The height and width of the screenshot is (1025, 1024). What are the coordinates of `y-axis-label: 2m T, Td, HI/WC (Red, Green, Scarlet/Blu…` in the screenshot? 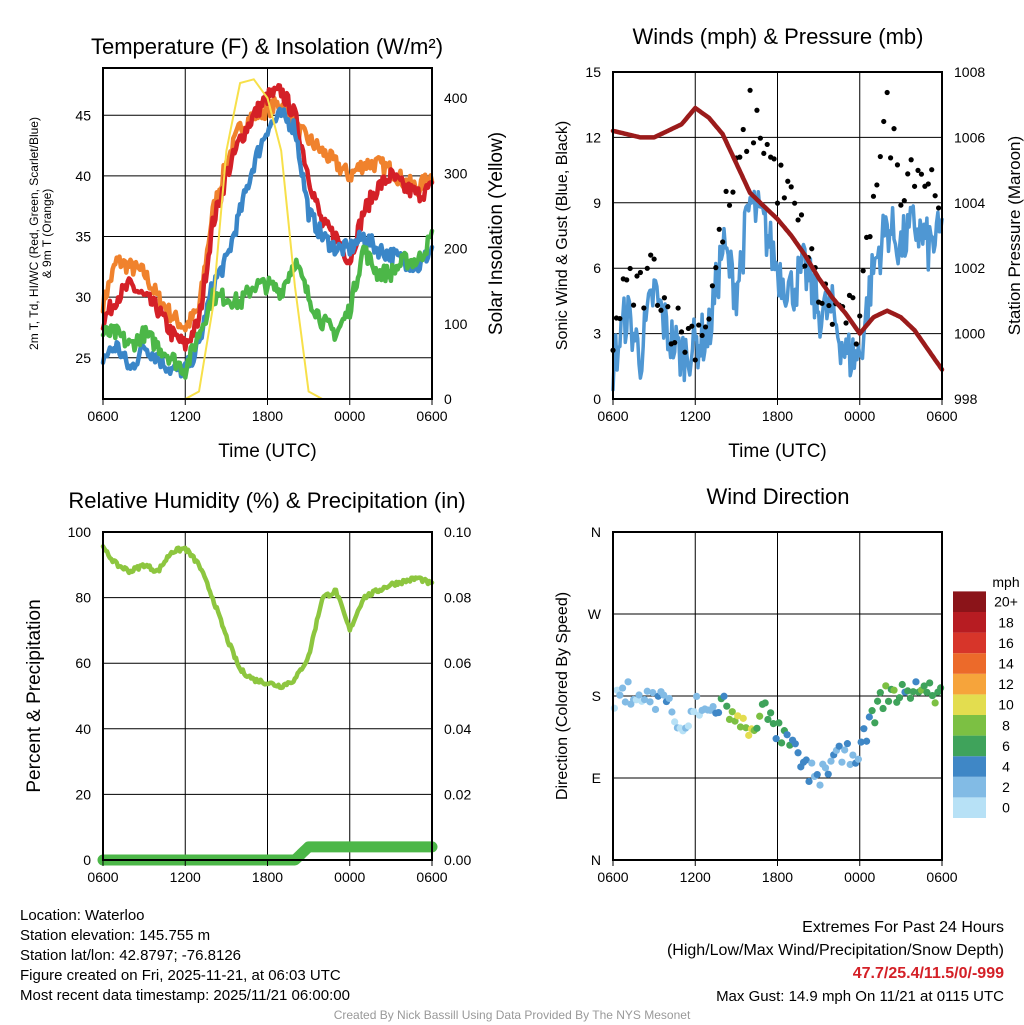 It's located at (34, 233).